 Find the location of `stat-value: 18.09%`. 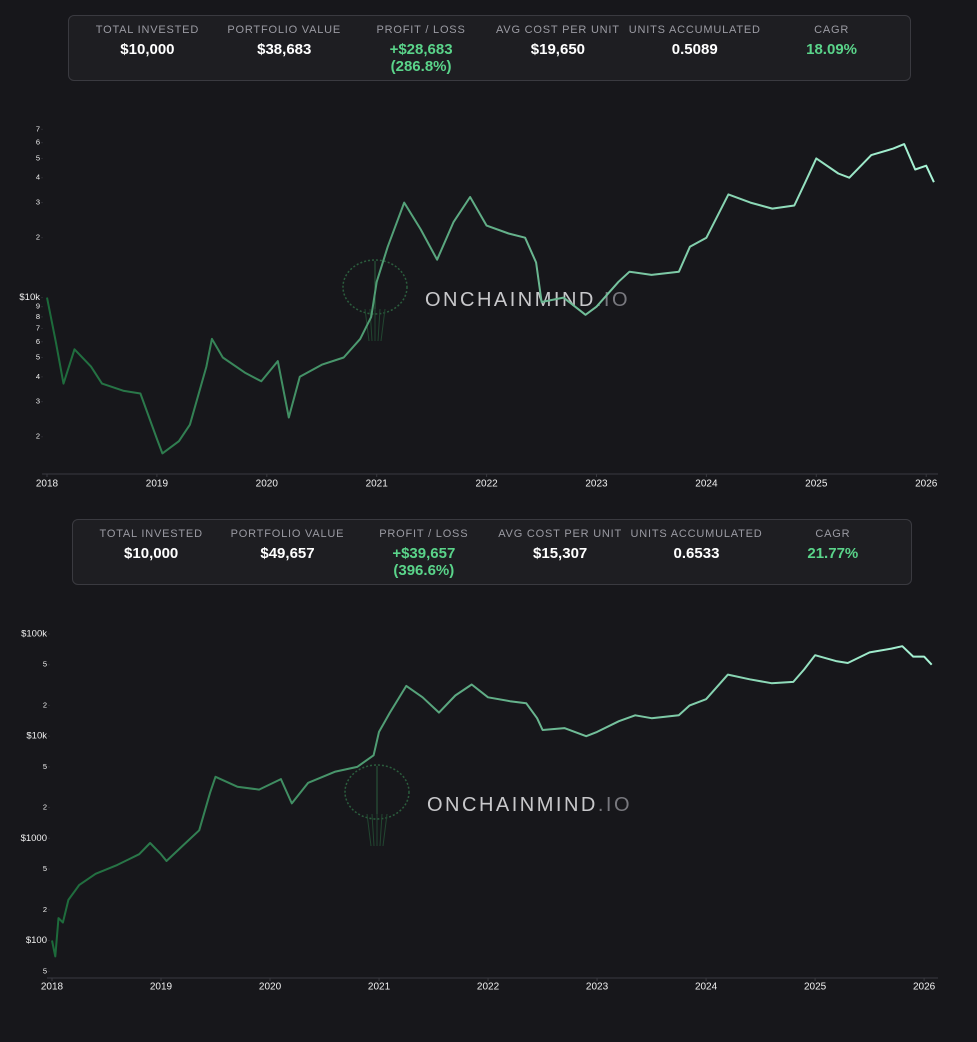

stat-value: 18.09% is located at coordinates (831, 49).